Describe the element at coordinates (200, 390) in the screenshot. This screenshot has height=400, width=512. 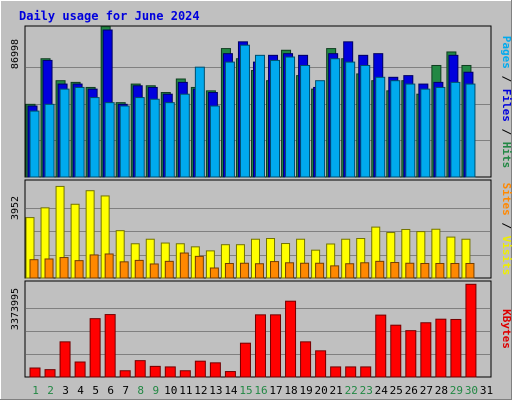
I see `x-label-day-12: 12` at that location.